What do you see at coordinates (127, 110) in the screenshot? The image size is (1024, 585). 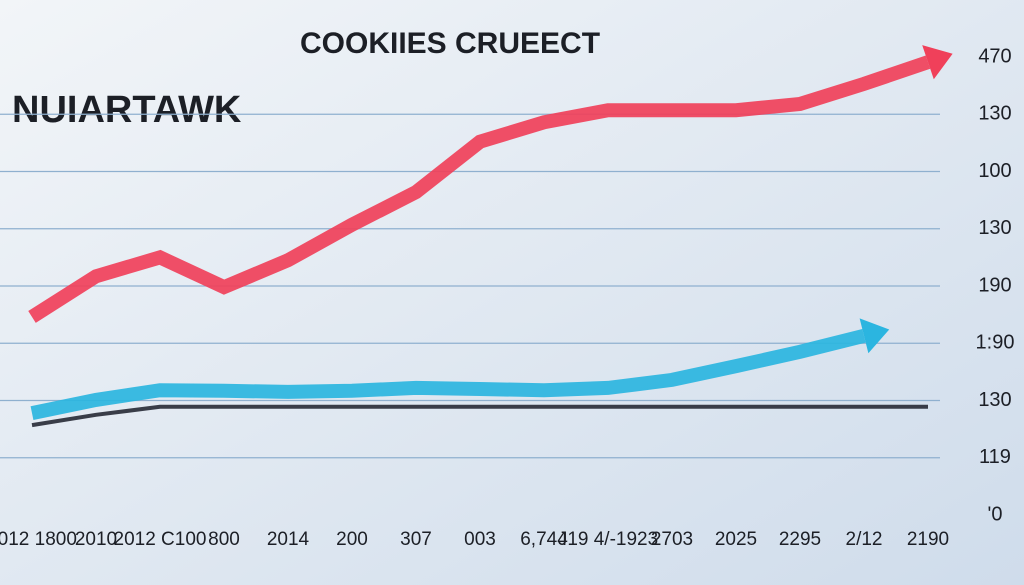 I see `chart-subtitle: NUIARTAWK` at bounding box center [127, 110].